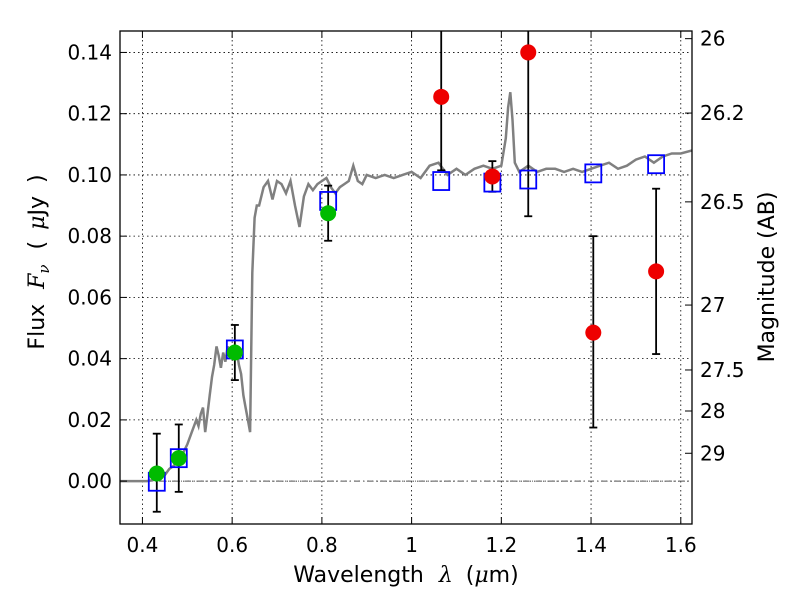  I want to click on magnitude-tick-label: 28, so click(712, 411).